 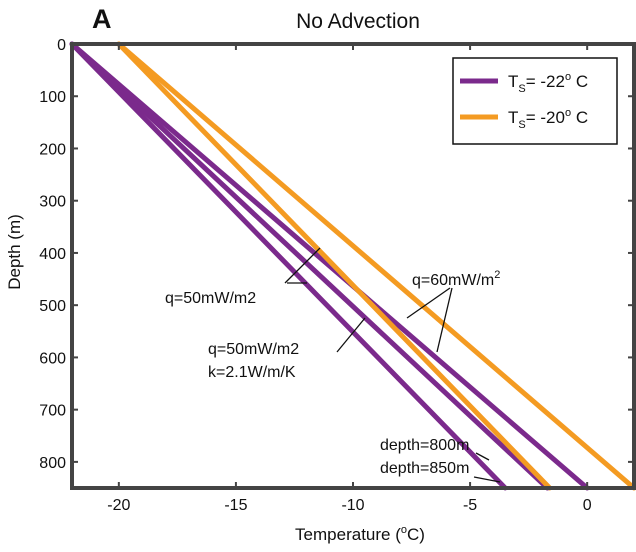 I want to click on annotation-q60: q=60mW/m2, so click(x=456, y=279).